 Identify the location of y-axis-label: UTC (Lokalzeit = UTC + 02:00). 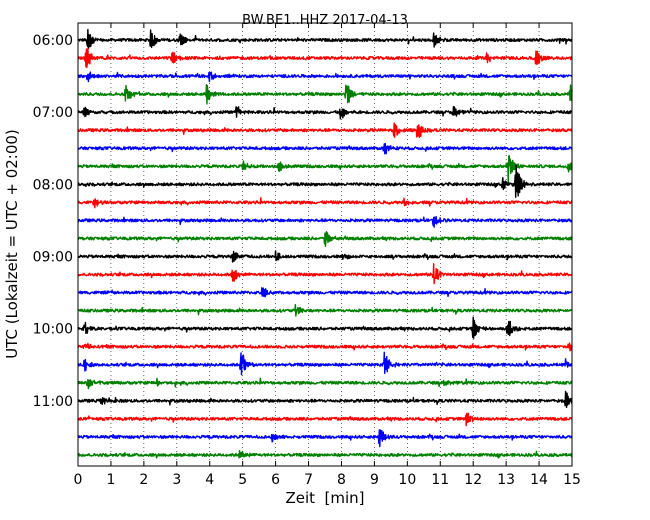
(12, 244).